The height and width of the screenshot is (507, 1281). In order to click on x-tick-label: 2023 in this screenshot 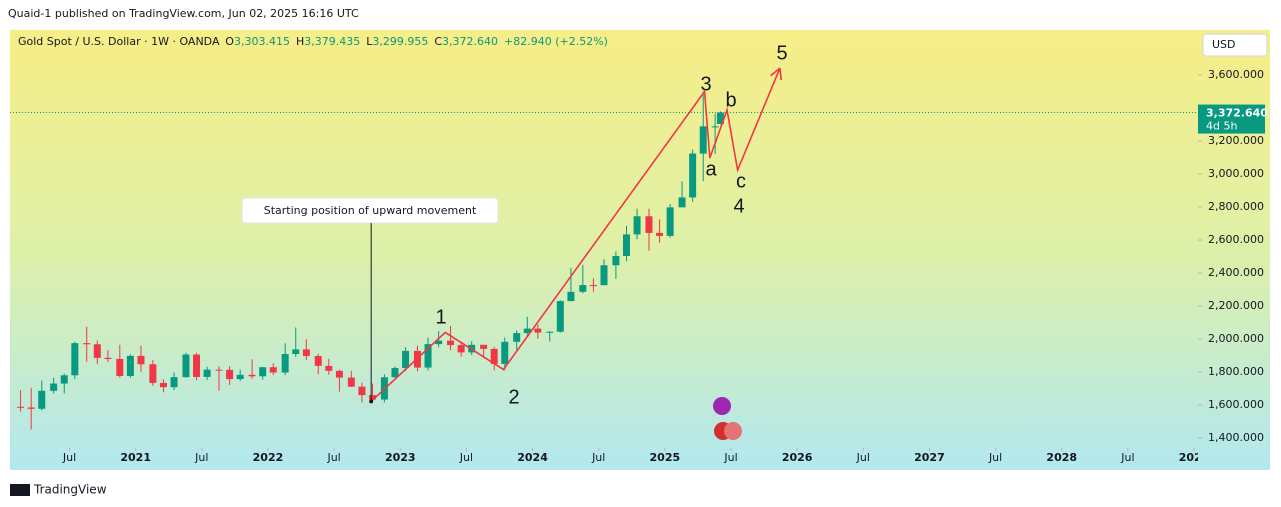, I will do `click(400, 457)`.